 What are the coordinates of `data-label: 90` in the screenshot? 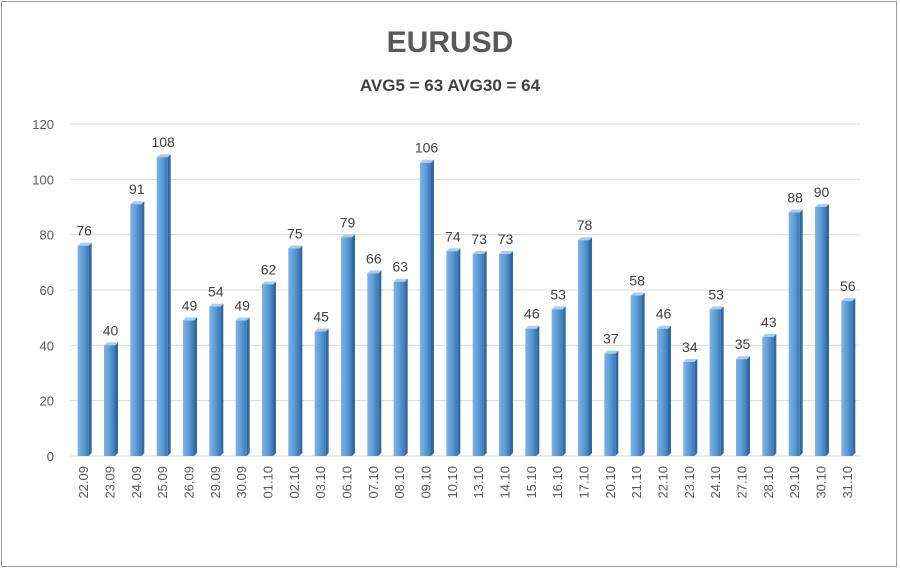 It's located at (822, 192).